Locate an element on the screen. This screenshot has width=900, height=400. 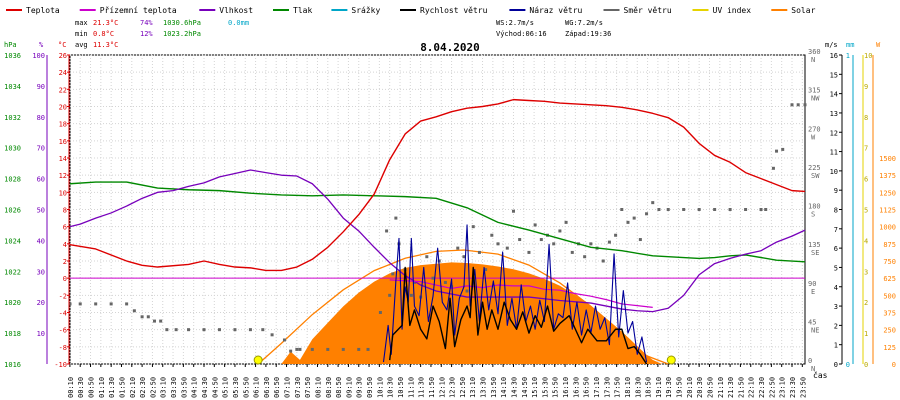
direction-tick-label: 225 is located at coordinates (814, 168).